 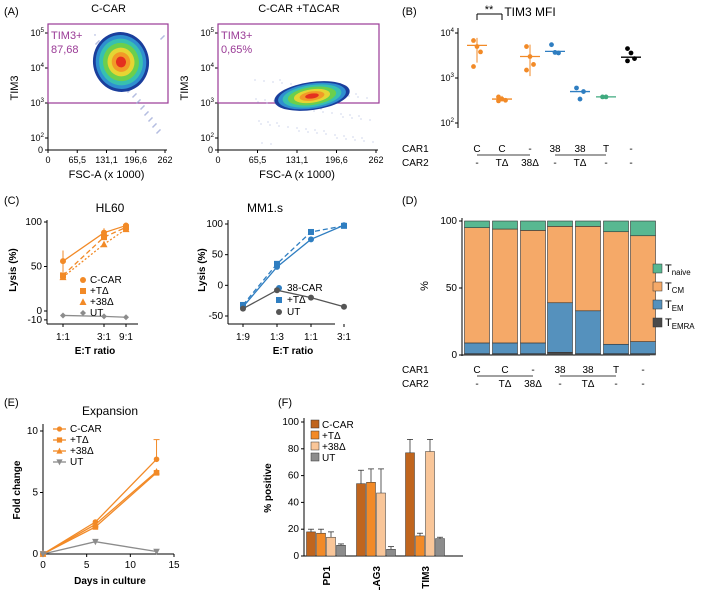 I want to click on y-tick-label: 10⁴, so click(x=447, y=32).